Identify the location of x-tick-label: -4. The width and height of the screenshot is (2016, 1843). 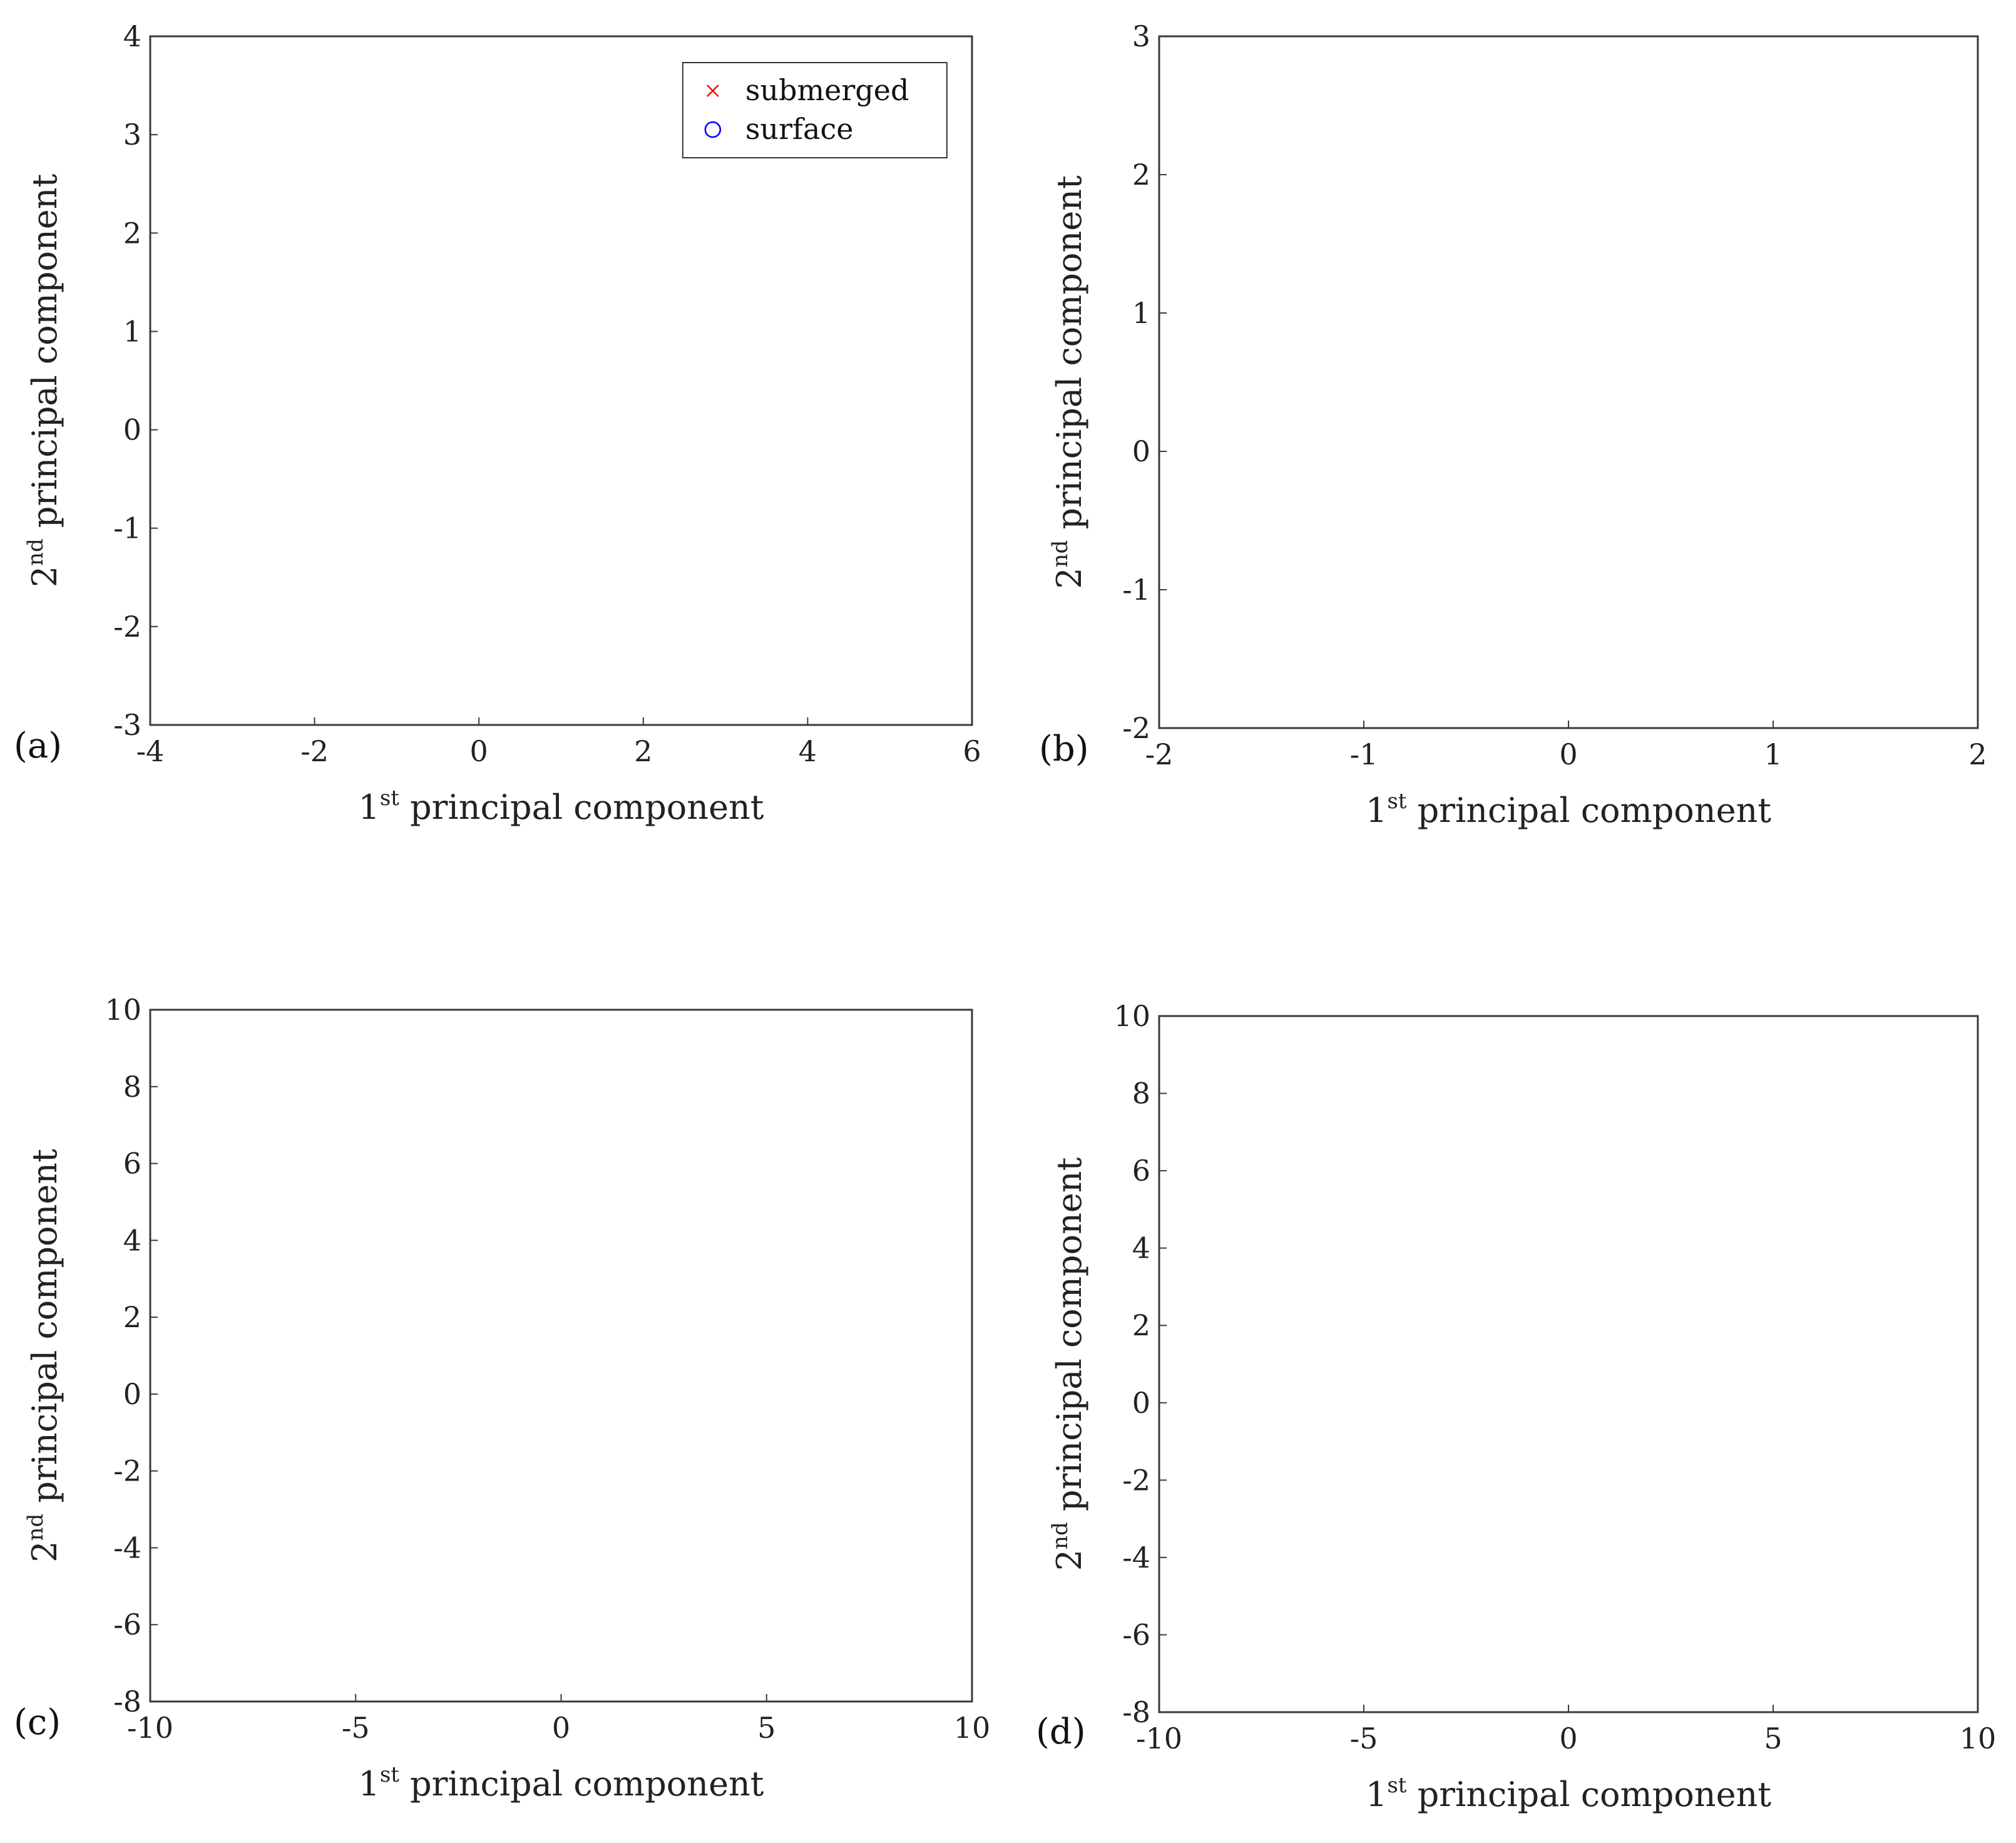
(150, 751).